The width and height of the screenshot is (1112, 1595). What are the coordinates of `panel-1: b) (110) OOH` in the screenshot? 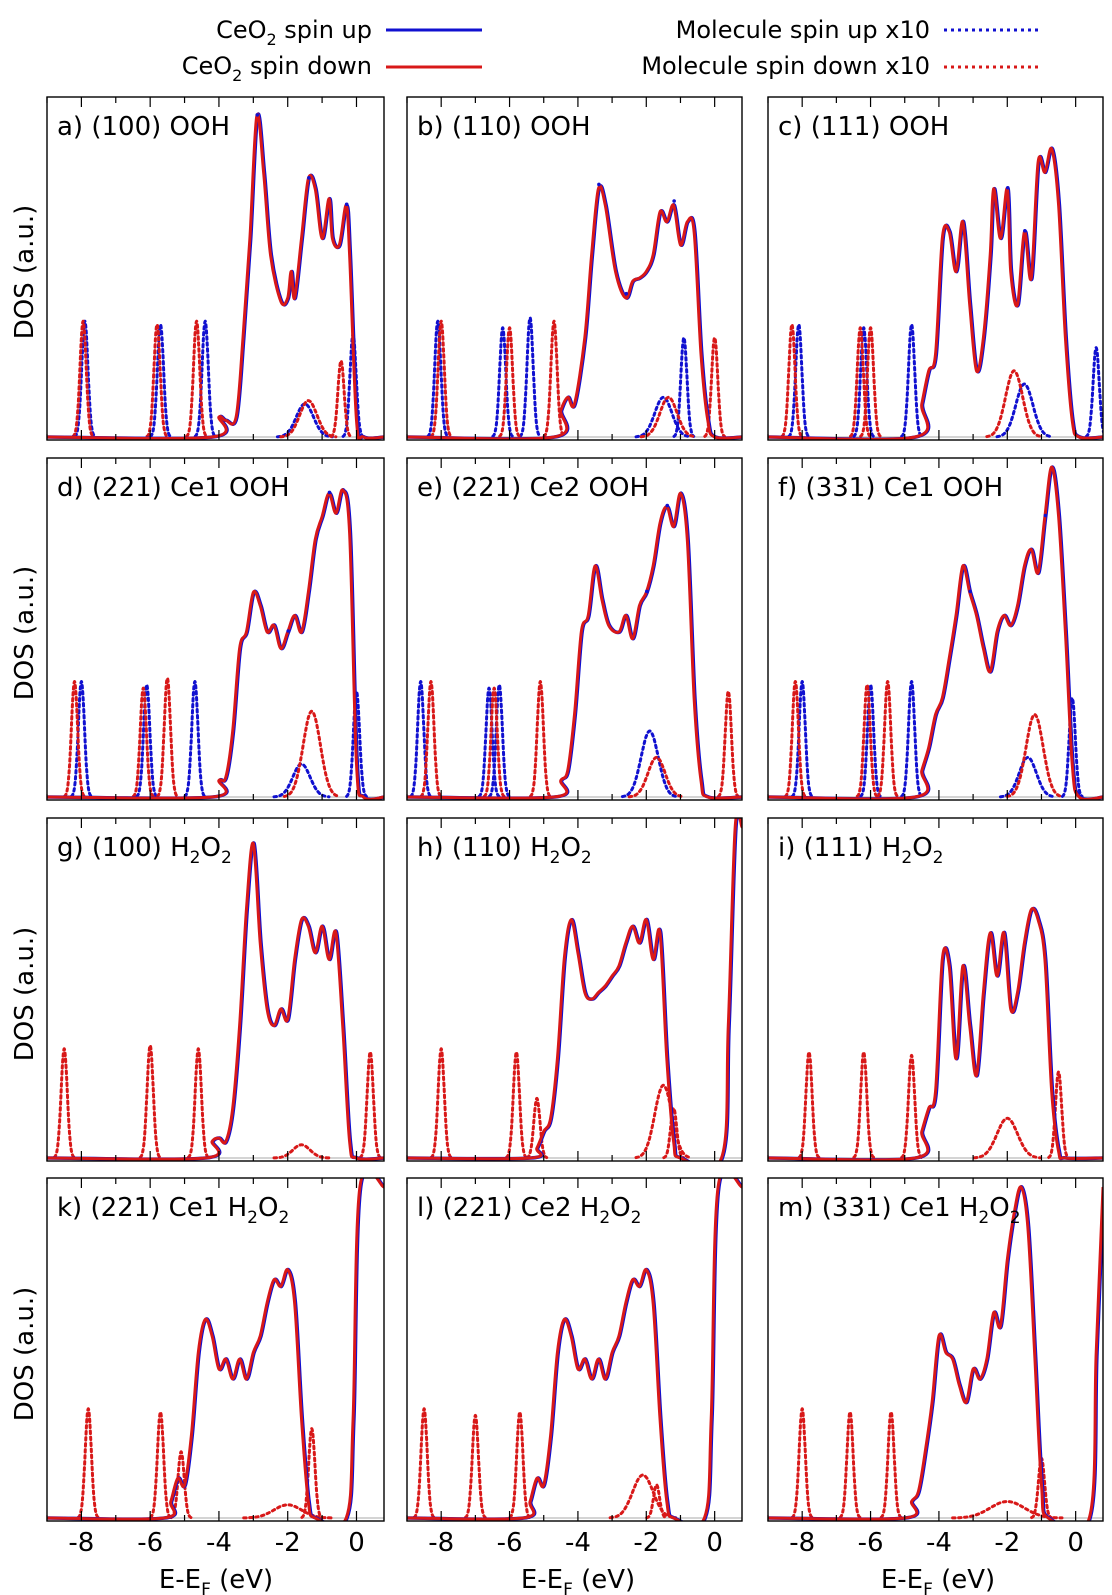 It's located at (574, 268).